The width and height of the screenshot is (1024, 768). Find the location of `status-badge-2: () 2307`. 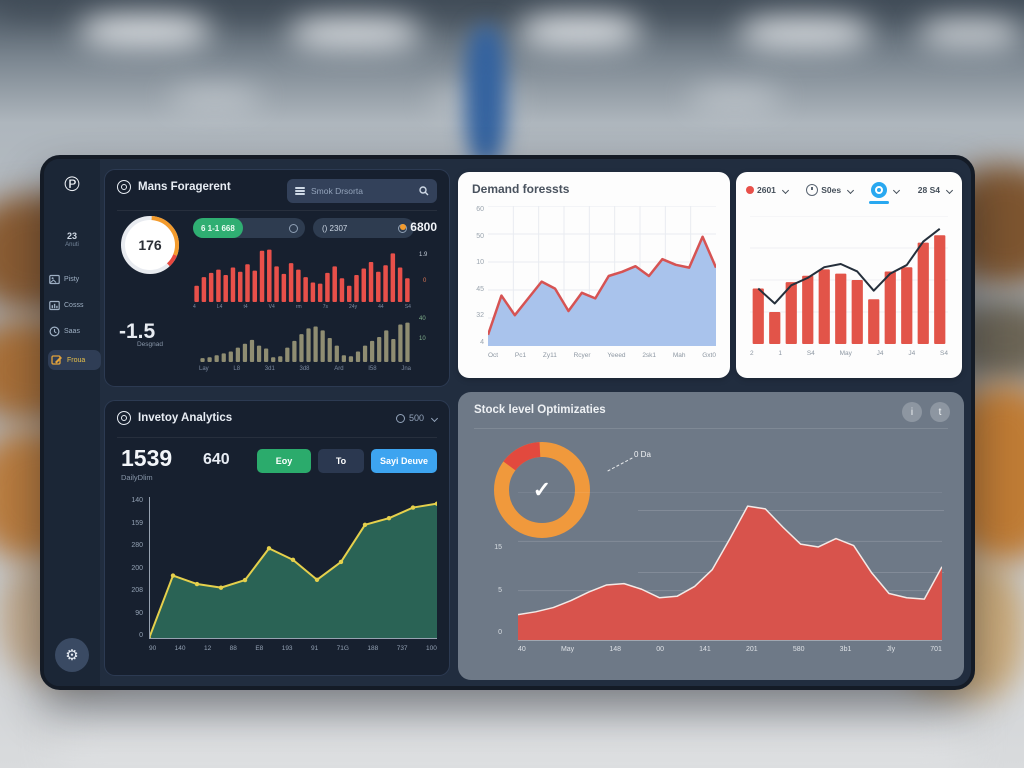

status-badge-2: () 2307 is located at coordinates (363, 228).